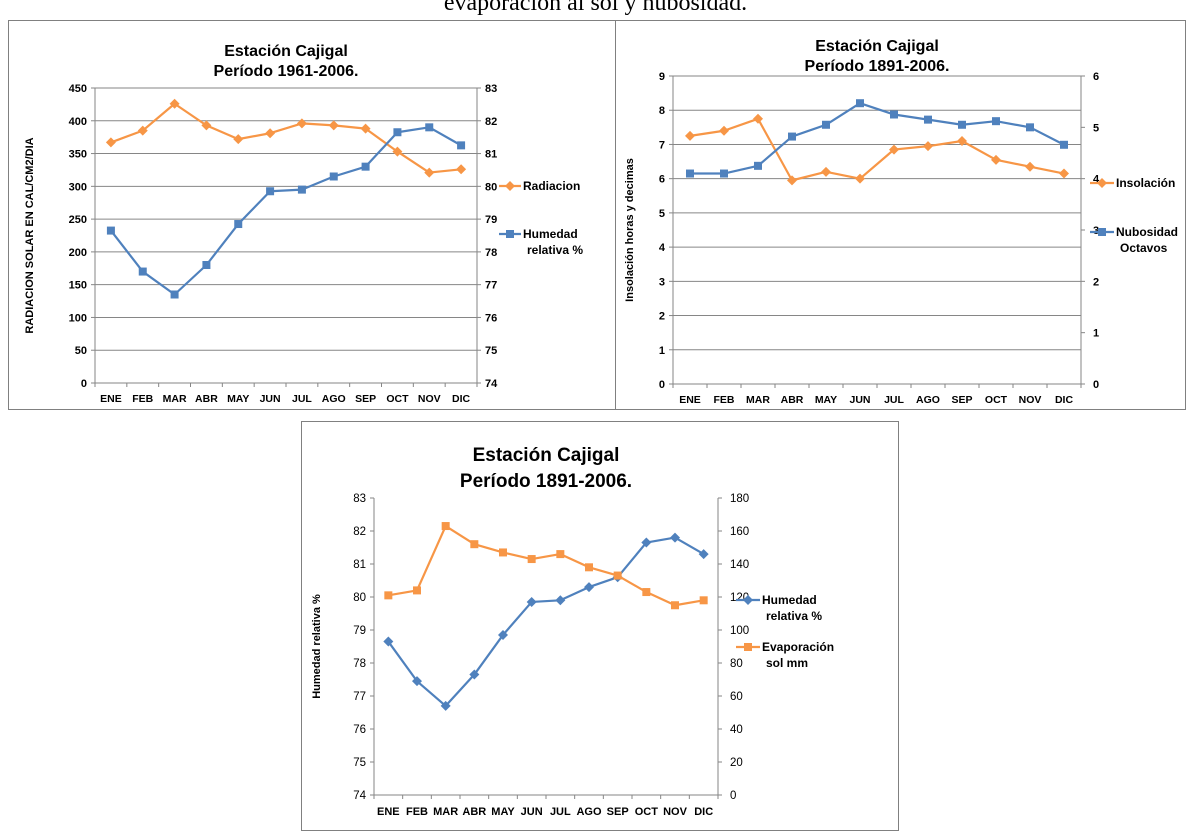 The height and width of the screenshot is (831, 1191). Describe the element at coordinates (359, 598) in the screenshot. I see `y-tick-label: 80` at that location.